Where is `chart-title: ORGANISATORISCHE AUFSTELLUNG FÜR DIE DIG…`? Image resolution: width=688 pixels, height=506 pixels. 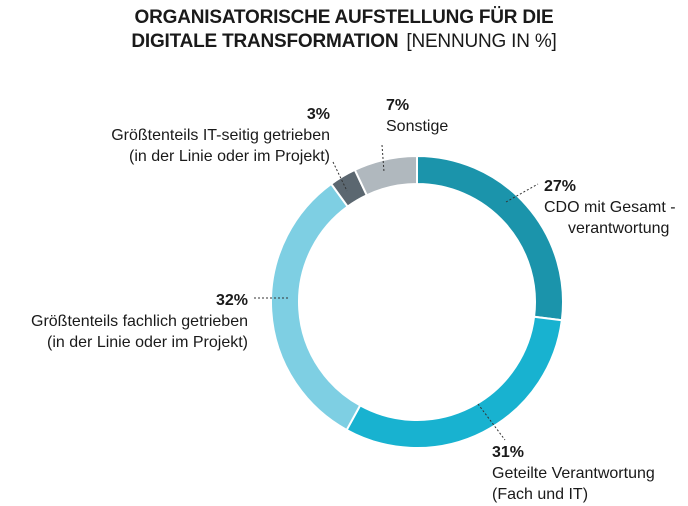
chart-title: ORGANISATORISCHE AUFSTELLUNG FÜR DIE DIG… is located at coordinates (344, 30).